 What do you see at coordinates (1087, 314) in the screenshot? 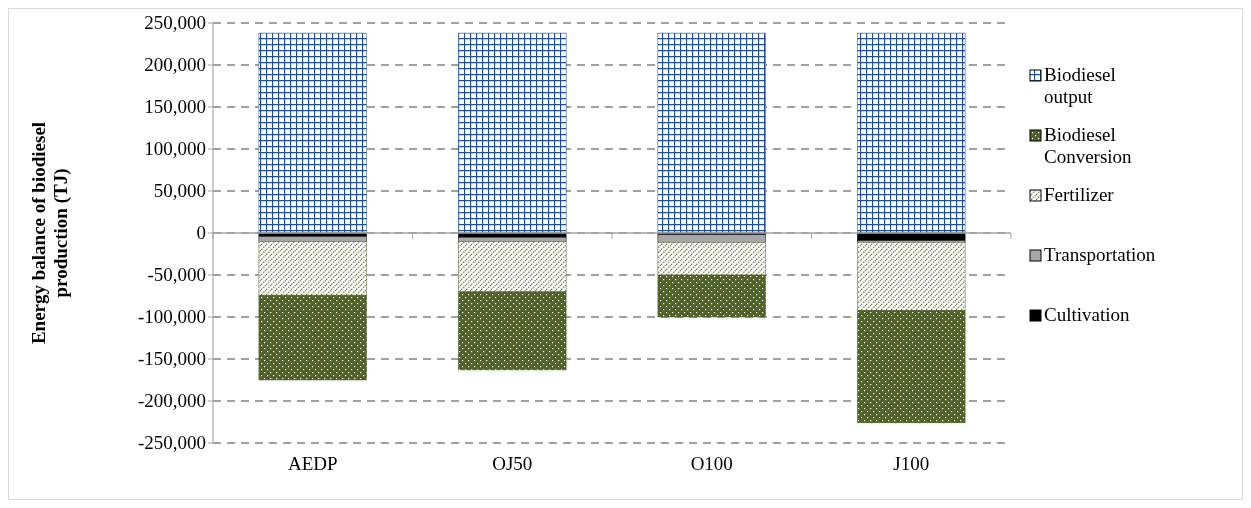
I see `legend-label: Cultivation` at bounding box center [1087, 314].